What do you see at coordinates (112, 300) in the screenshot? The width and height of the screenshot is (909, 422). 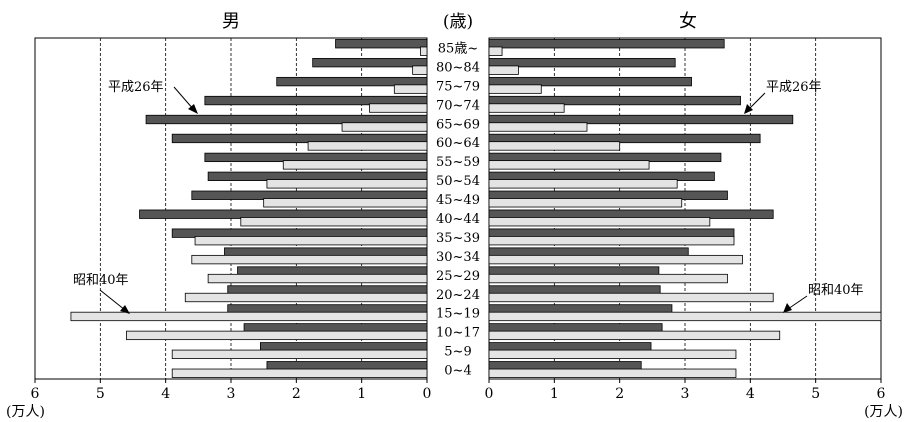 I see `annotation-showa-left-arrow` at bounding box center [112, 300].